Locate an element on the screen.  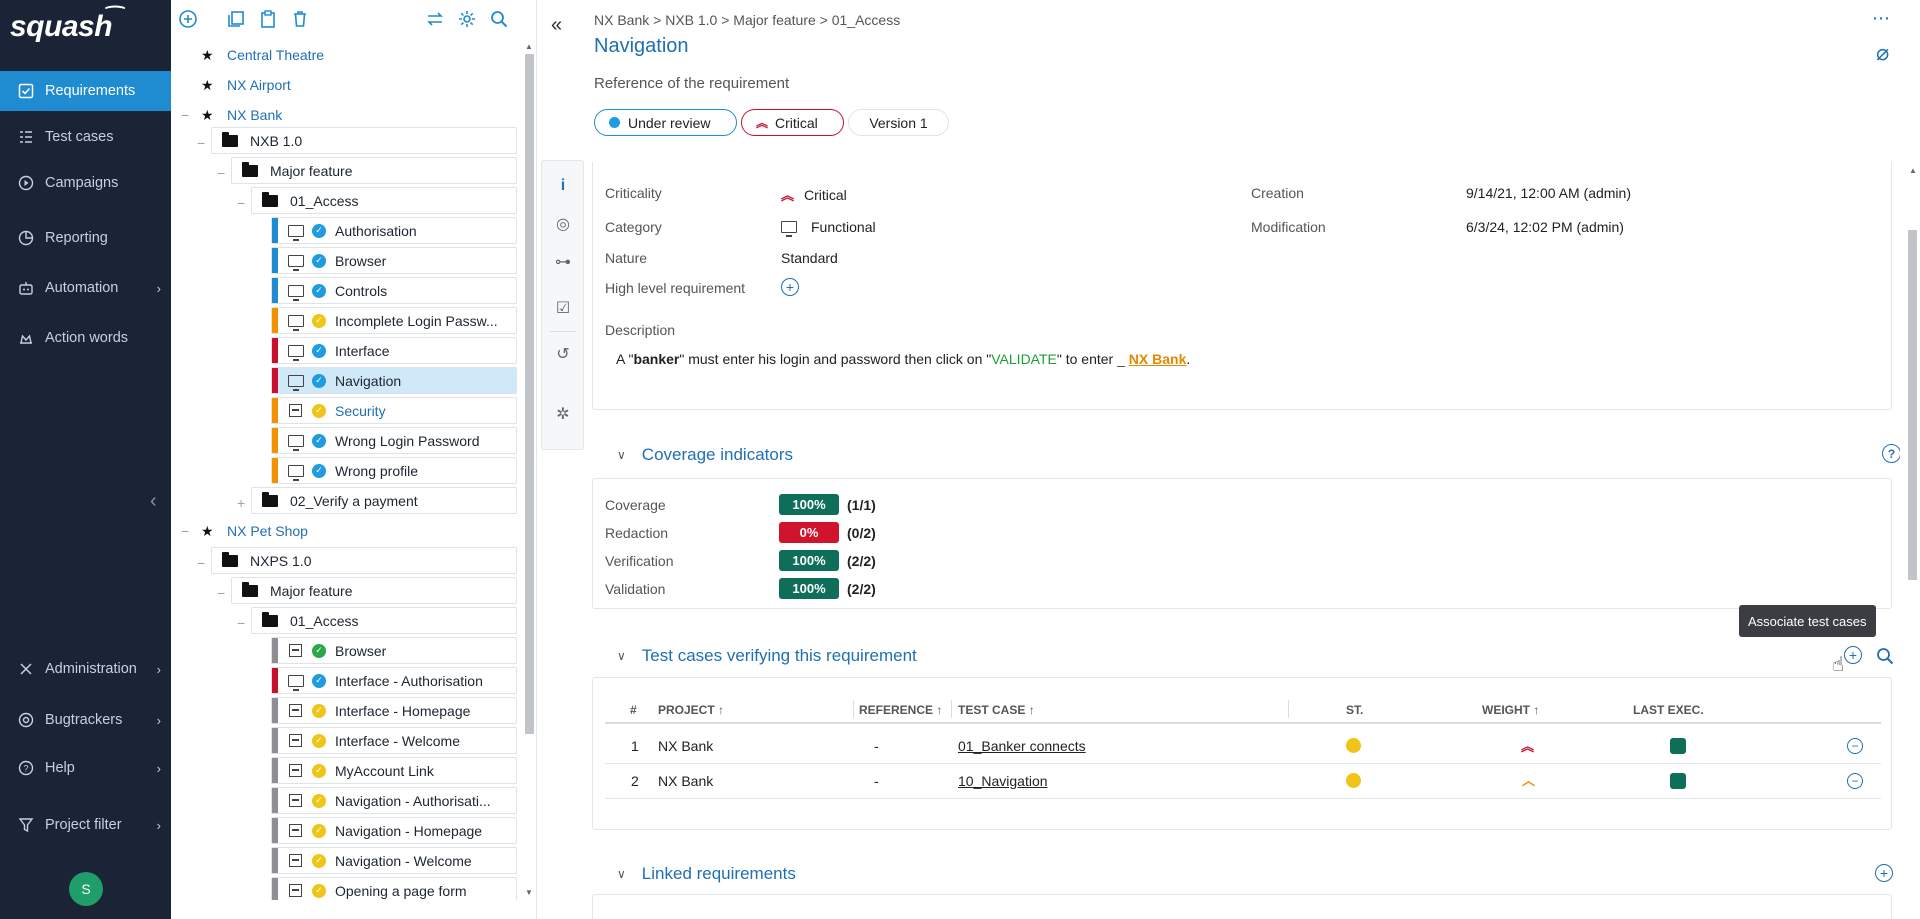
nav-reporting: Reporting is located at coordinates (85, 238).